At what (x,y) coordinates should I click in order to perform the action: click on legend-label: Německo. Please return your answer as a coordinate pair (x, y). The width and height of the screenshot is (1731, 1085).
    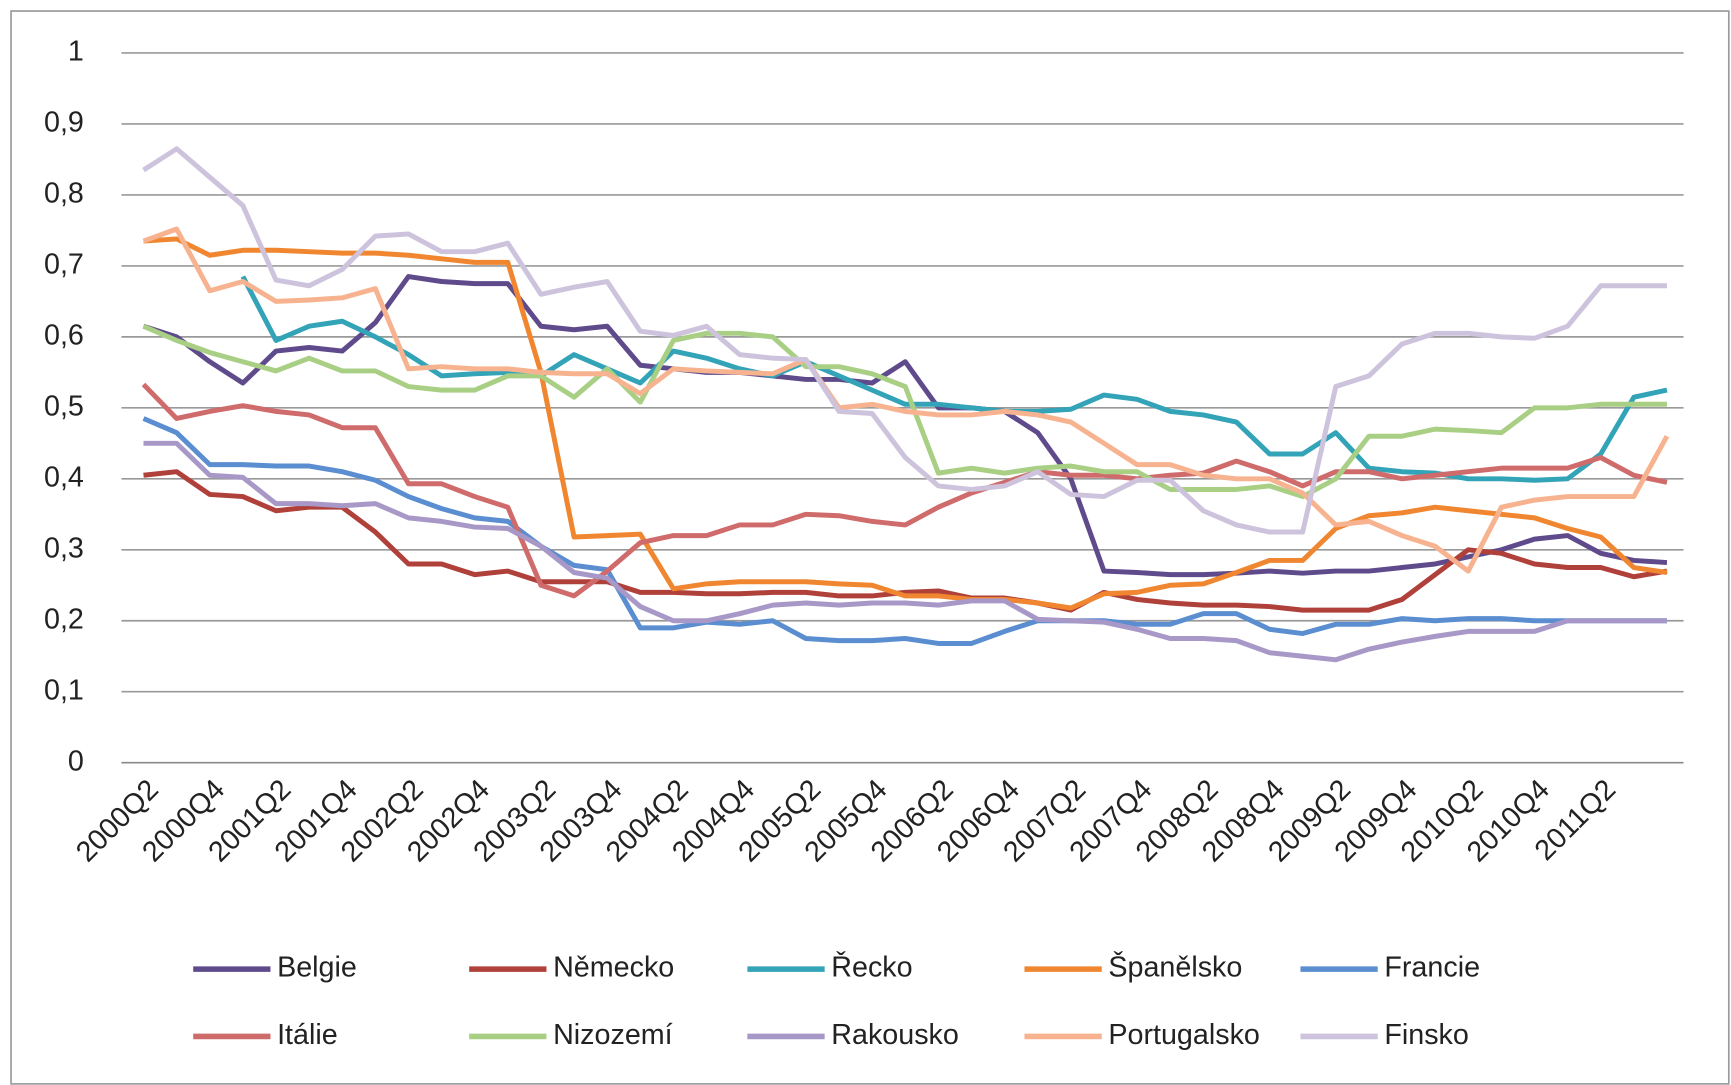
    Looking at the image, I should click on (613, 968).